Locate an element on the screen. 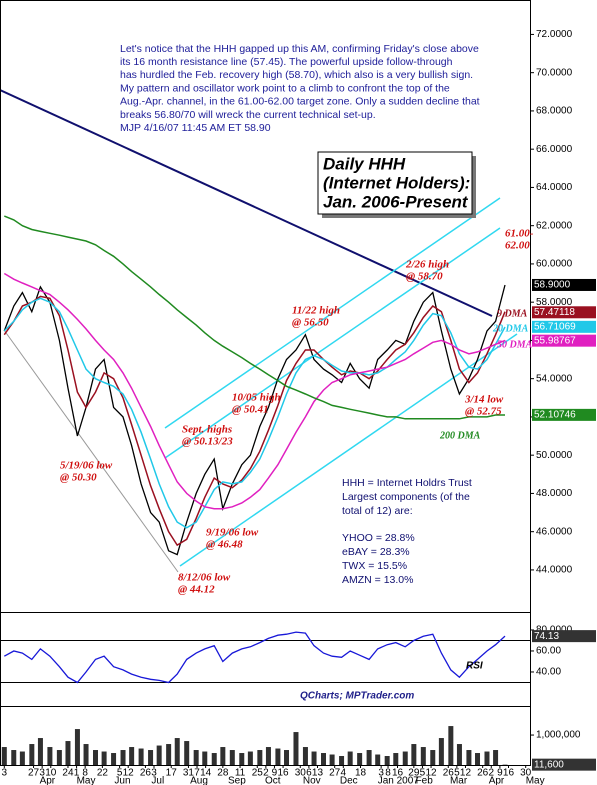 The height and width of the screenshot is (785, 597). x-tick-label: 5 is located at coordinates (457, 773).